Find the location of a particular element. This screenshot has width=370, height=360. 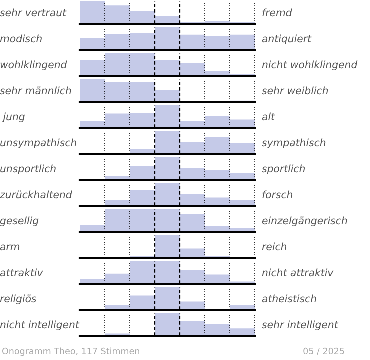

y2-axis-title: sehr weiblich is located at coordinates (295, 90).